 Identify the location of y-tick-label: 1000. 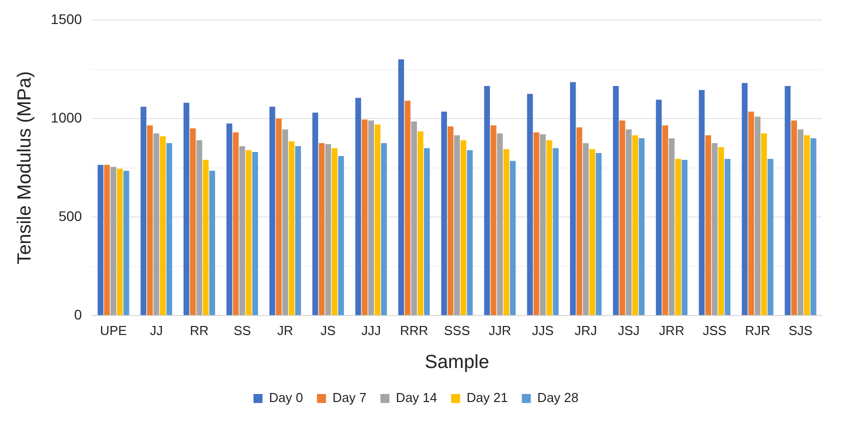
(66, 117).